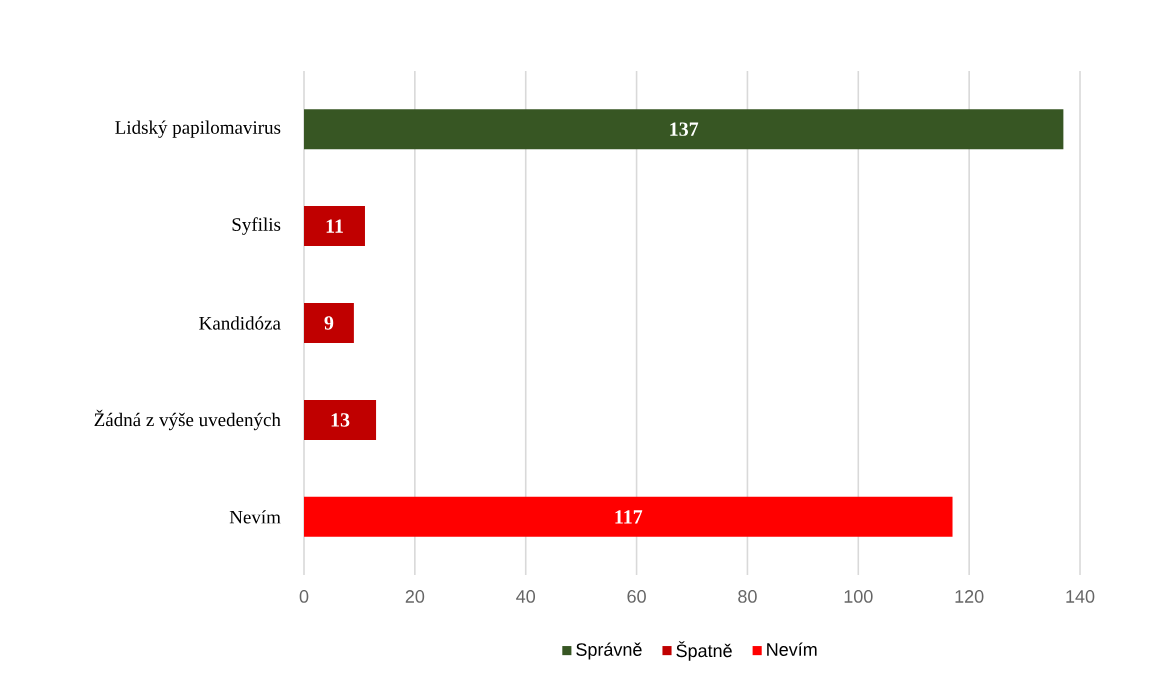  Describe the element at coordinates (255, 517) in the screenshot. I see `y-tick-label: Nevím` at that location.